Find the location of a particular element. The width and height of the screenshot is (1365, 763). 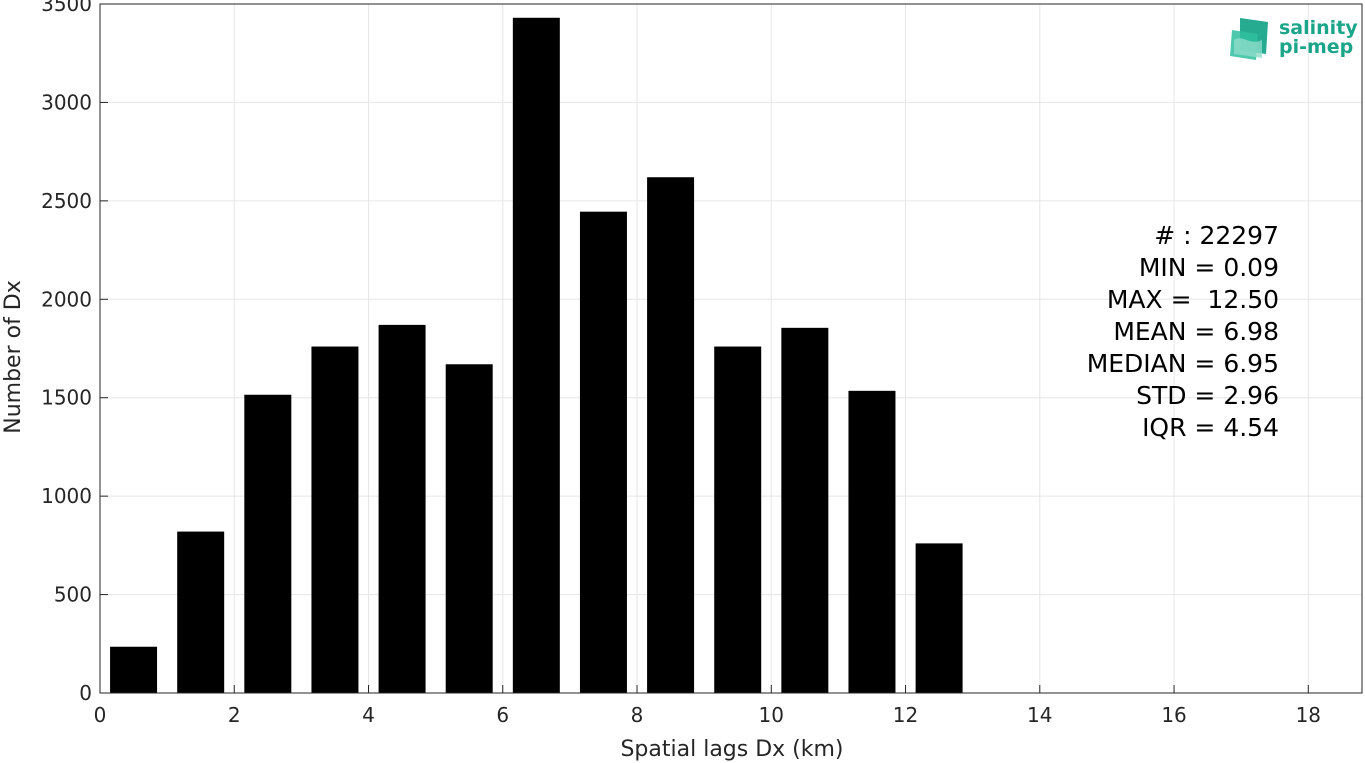

wave-logo-icon is located at coordinates (1249, 39).